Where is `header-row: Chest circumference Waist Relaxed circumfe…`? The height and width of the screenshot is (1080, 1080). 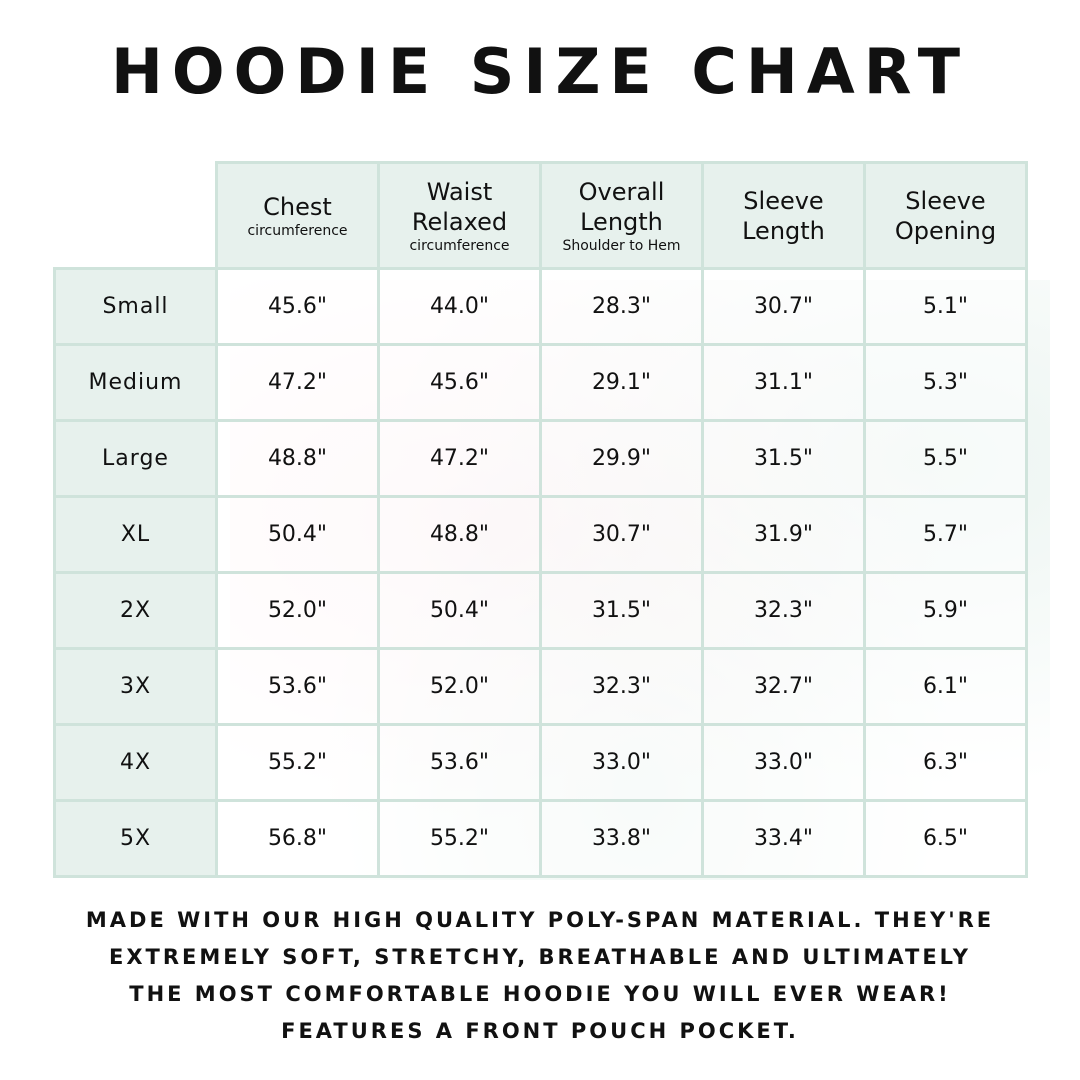
header-row: Chest circumference Waist Relaxed circumfe… is located at coordinates (541, 215).